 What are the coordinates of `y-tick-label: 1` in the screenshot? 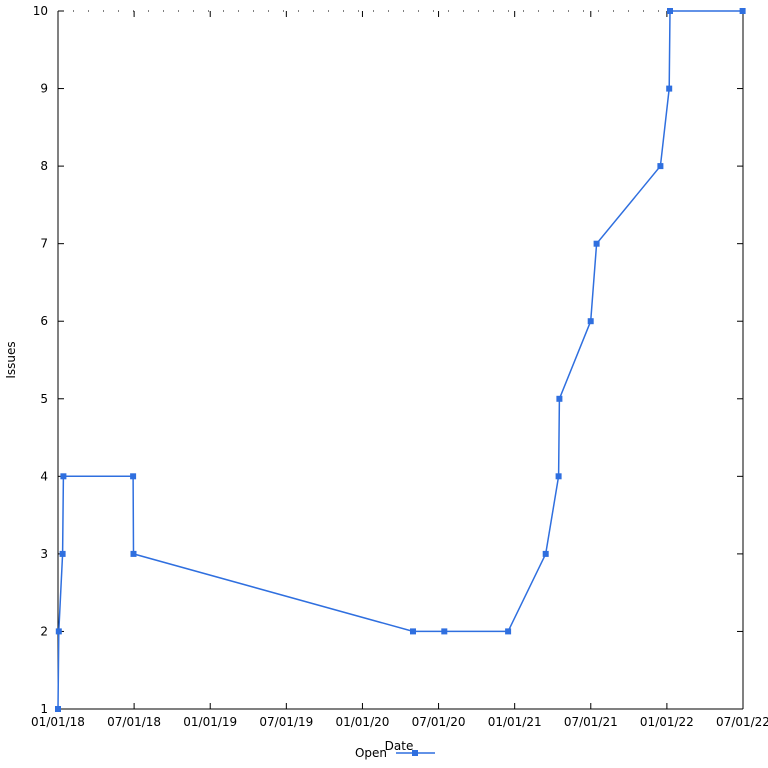 It's located at (44, 709).